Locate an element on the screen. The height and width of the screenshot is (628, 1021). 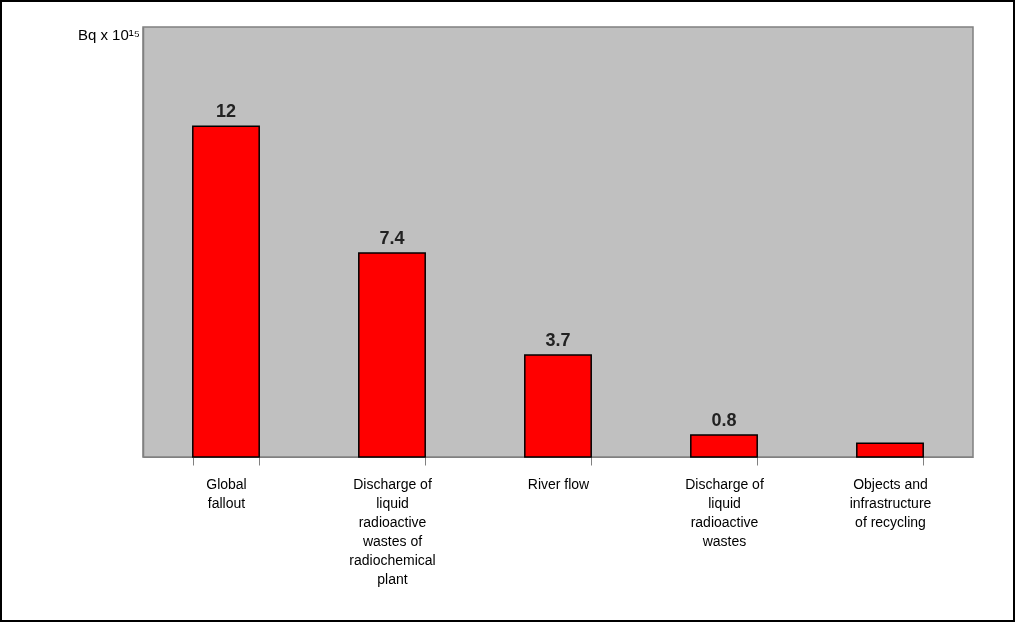
x-tick-label: Objects and infrastructure of recycling is located at coordinates (890, 502).